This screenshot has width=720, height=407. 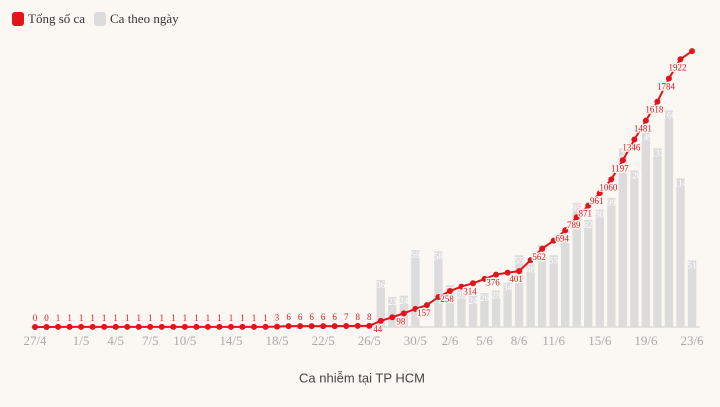 I want to click on x-tick-label: 23/6, so click(x=692, y=340).